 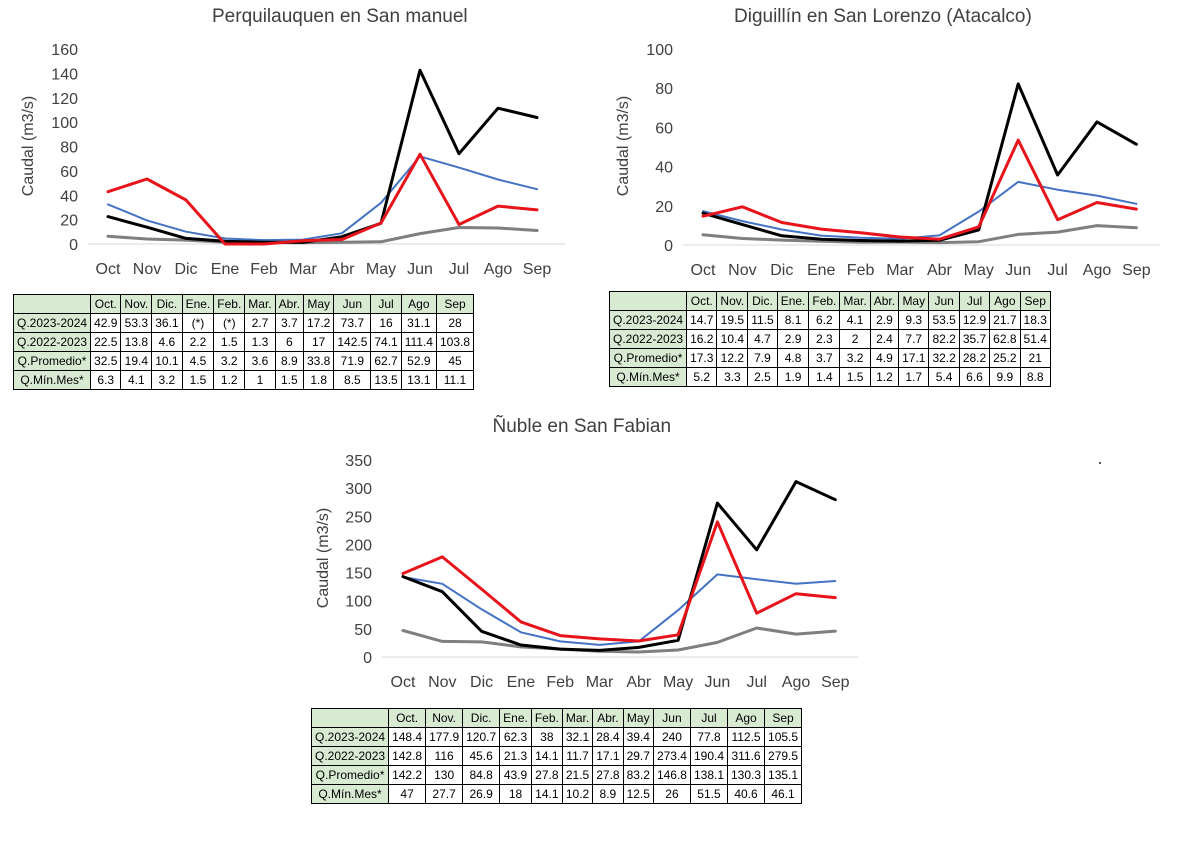 I want to click on series-line-q-promedio-, so click(x=322, y=198).